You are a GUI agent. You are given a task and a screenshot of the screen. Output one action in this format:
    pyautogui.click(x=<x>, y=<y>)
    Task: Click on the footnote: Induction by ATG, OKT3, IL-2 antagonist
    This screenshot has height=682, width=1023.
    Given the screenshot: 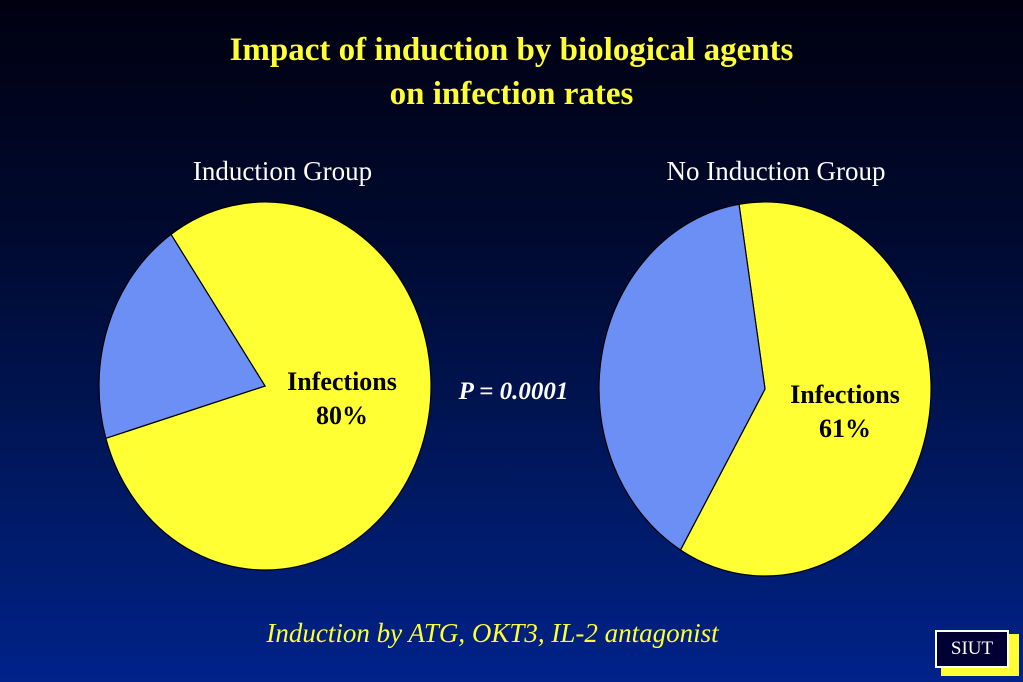 What is the action you would take?
    pyautogui.click(x=492, y=633)
    